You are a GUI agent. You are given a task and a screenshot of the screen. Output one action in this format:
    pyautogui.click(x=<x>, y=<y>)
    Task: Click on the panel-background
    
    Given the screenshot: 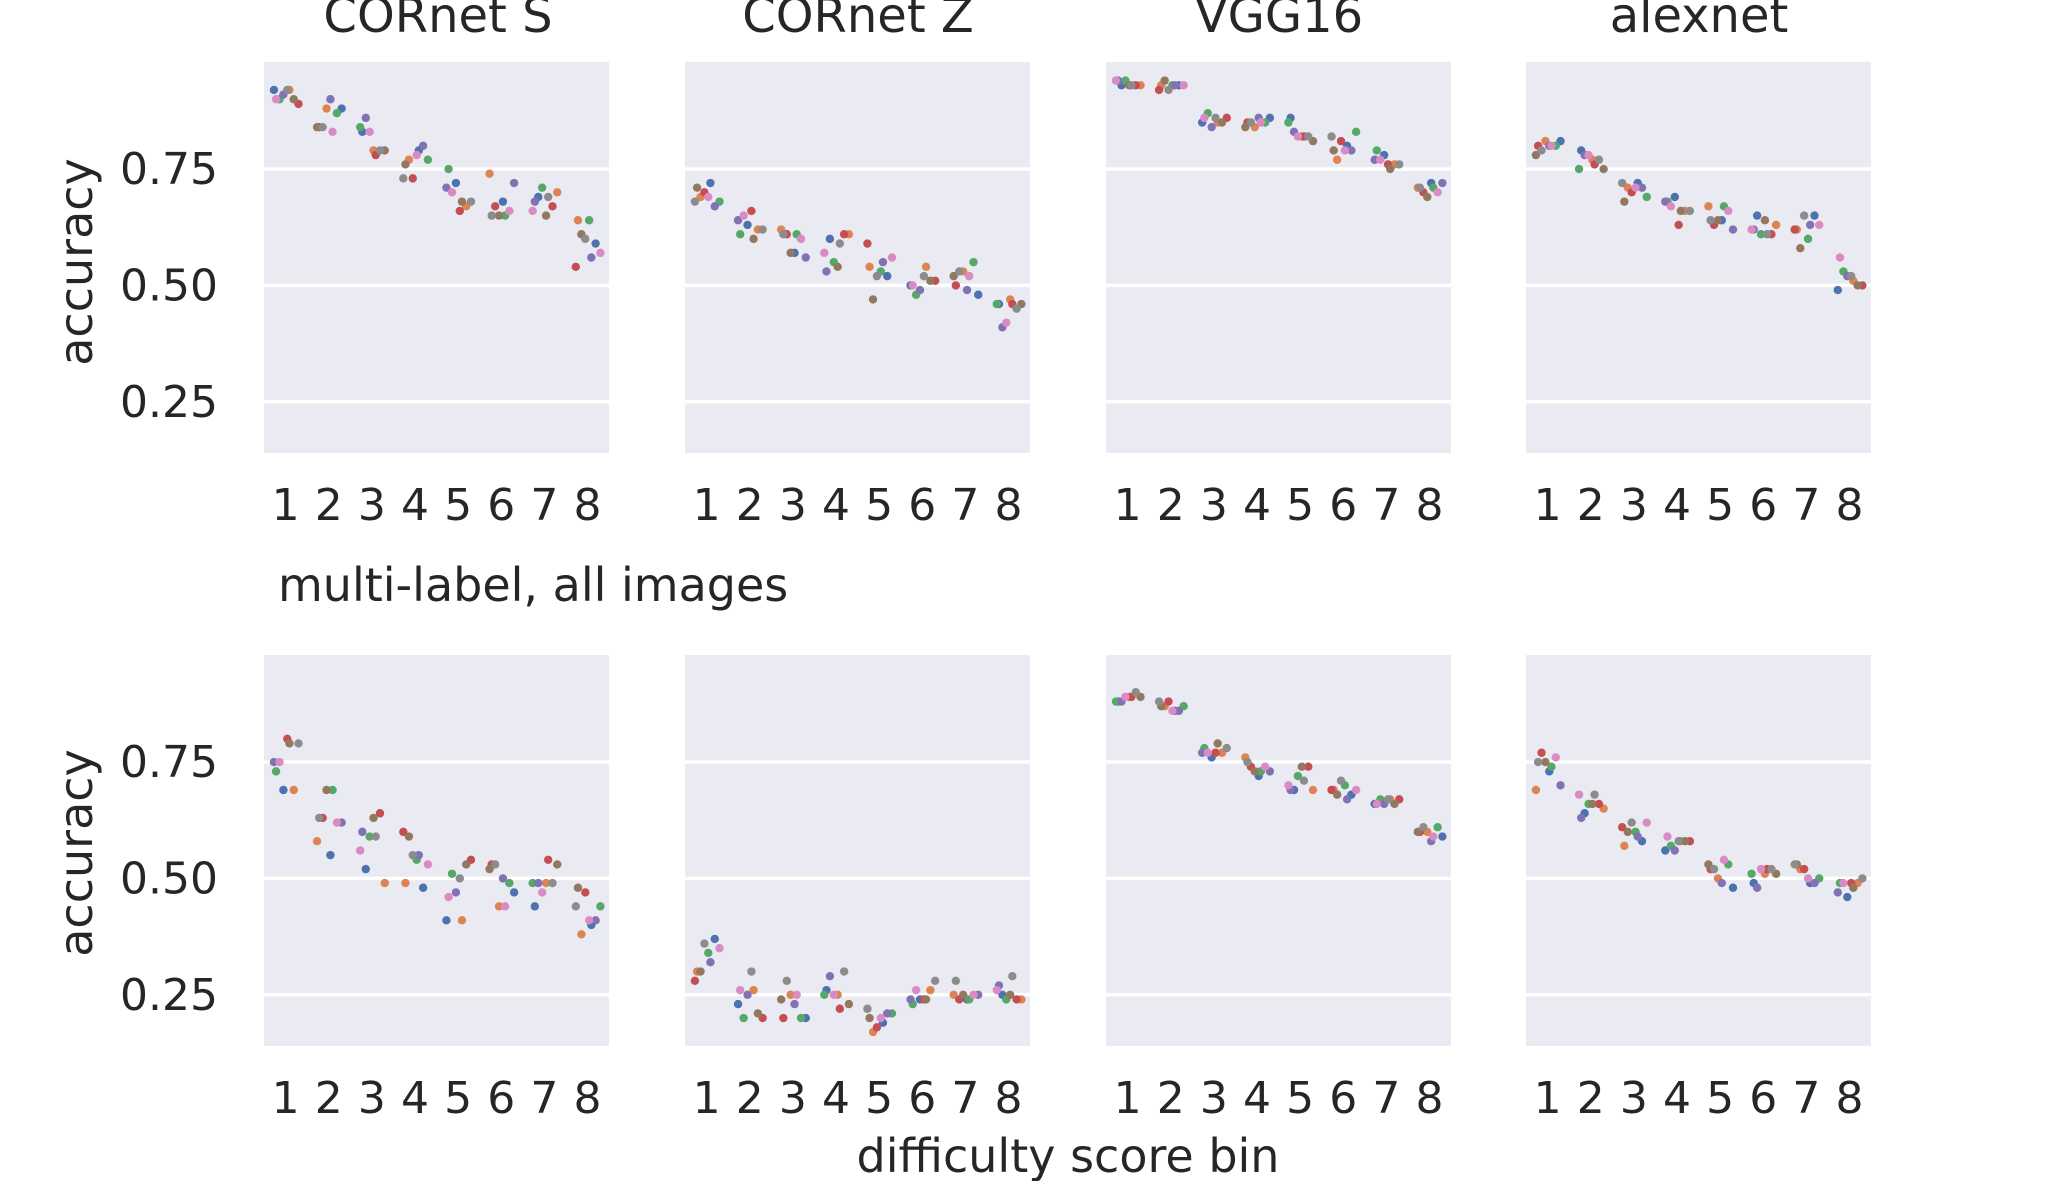 What is the action you would take?
    pyautogui.click(x=1698, y=850)
    